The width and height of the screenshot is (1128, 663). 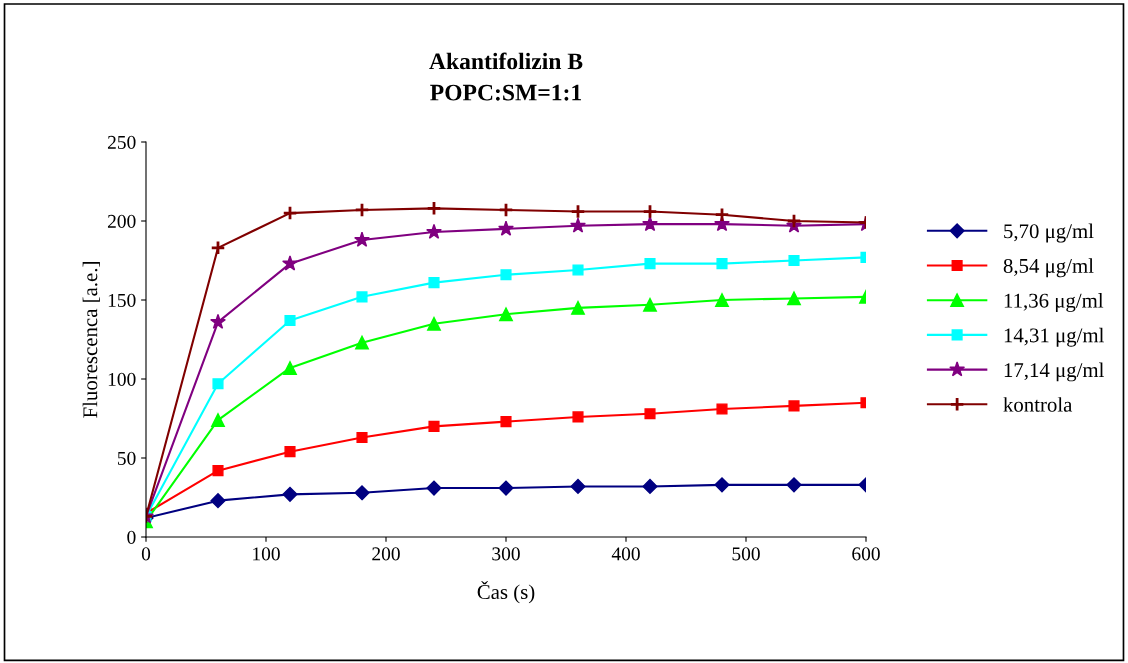 I want to click on y-axis-title: Fluorescenca [a.e.], so click(x=91, y=340).